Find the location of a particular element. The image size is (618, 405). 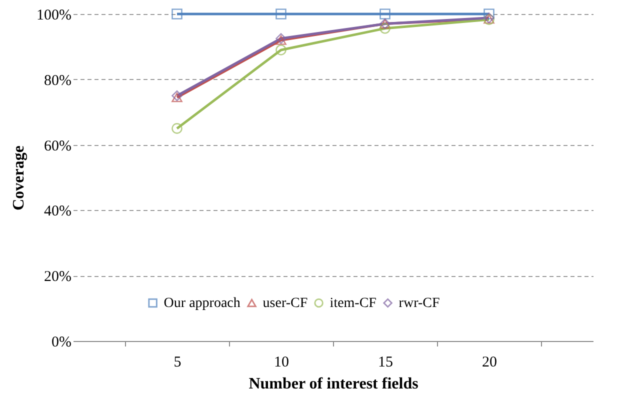

legend-label: item-CF is located at coordinates (353, 303).